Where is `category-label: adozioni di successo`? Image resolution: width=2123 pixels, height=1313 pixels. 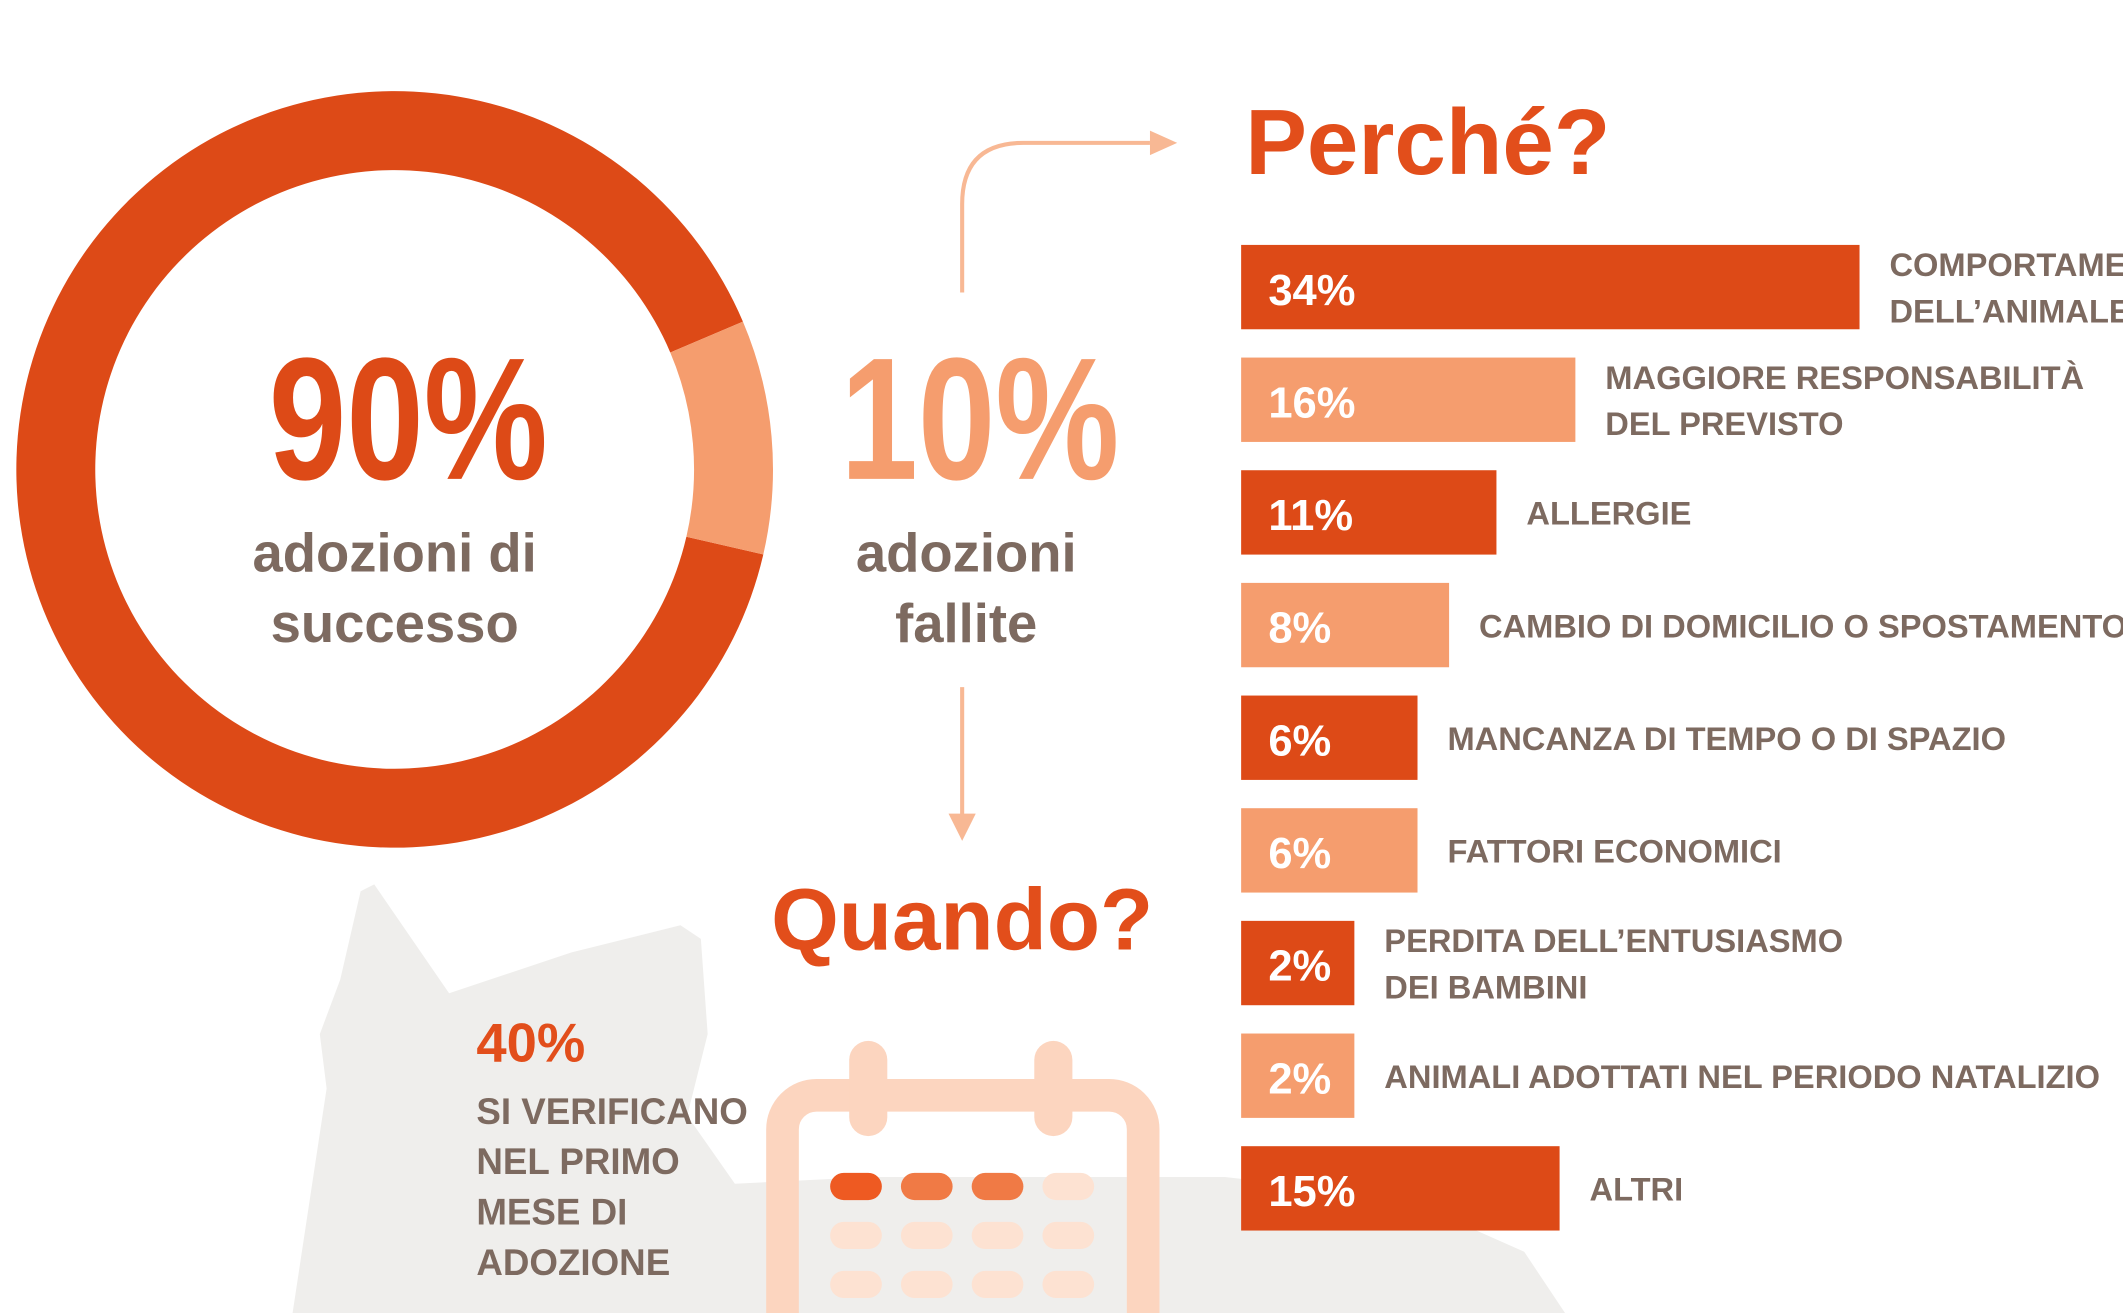
category-label: adozioni di successo is located at coordinates (395, 588).